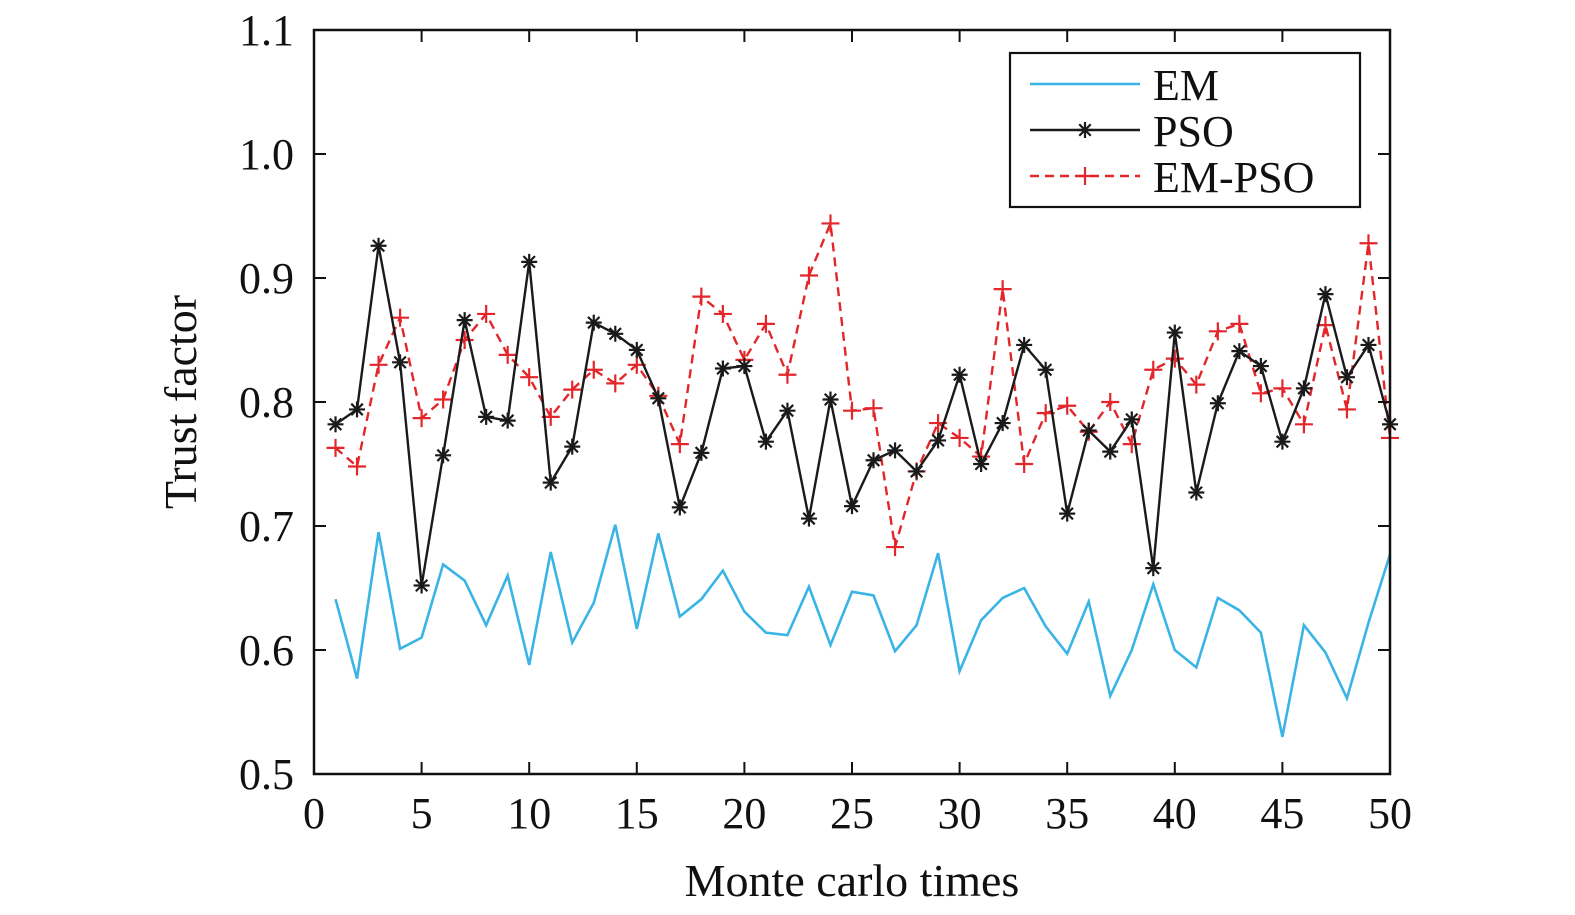 The image size is (1575, 915). Describe the element at coordinates (266, 526) in the screenshot. I see `y-tick-label: 0.7` at that location.